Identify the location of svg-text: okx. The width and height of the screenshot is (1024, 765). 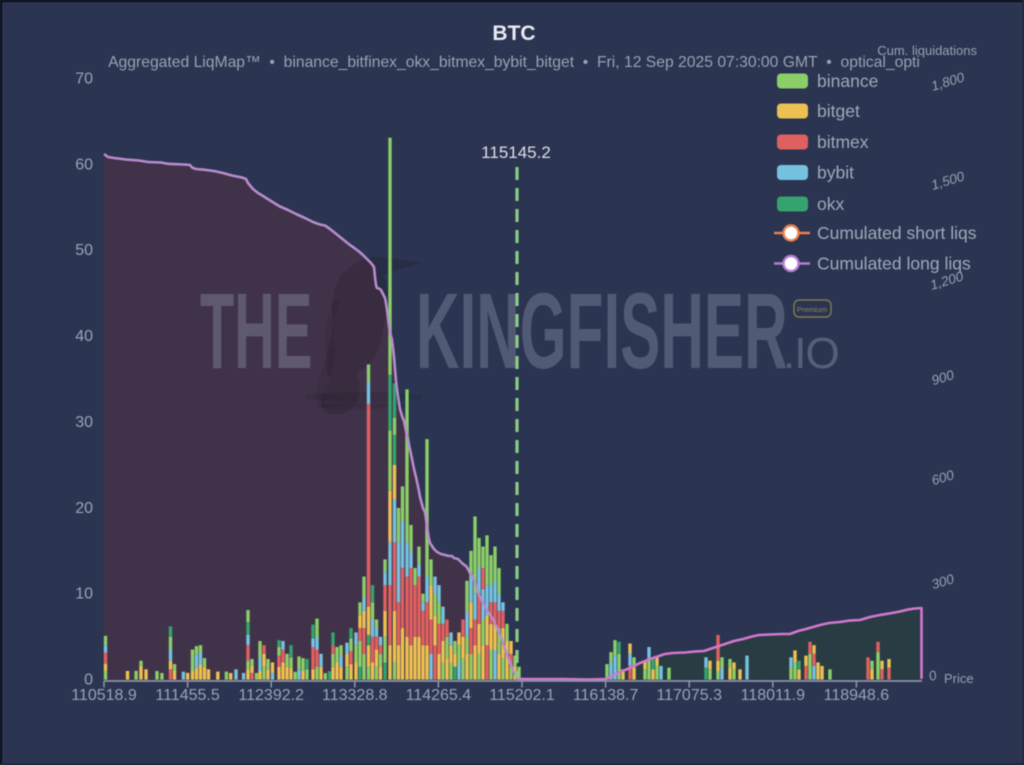
(830, 204).